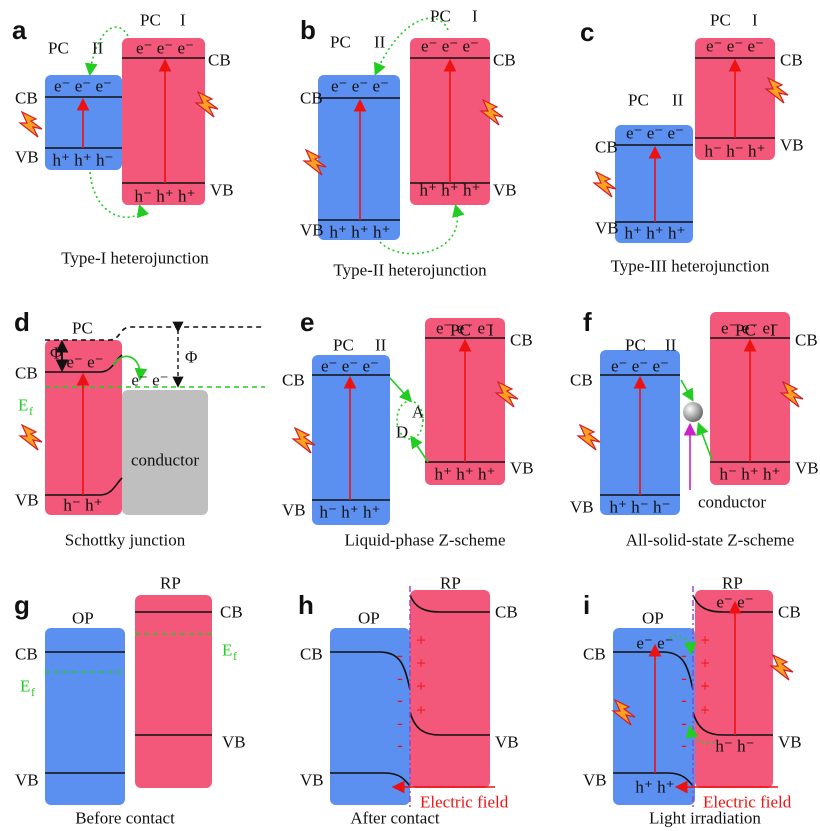 This screenshot has height=831, width=820. I want to click on label: h⁺ h⁺ h⁻, so click(83, 160).